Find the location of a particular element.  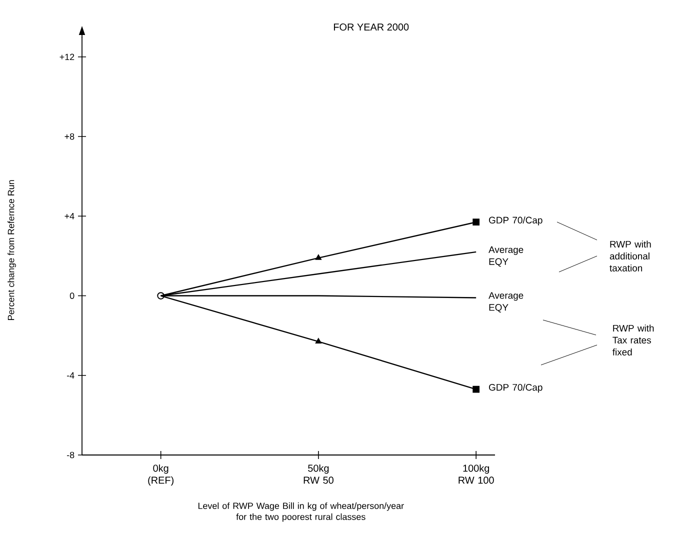

x-axis-title: Level of RWP Wage Bill in kg of wheat/person/year for the two poorest rural classes is located at coordinates (301, 512).